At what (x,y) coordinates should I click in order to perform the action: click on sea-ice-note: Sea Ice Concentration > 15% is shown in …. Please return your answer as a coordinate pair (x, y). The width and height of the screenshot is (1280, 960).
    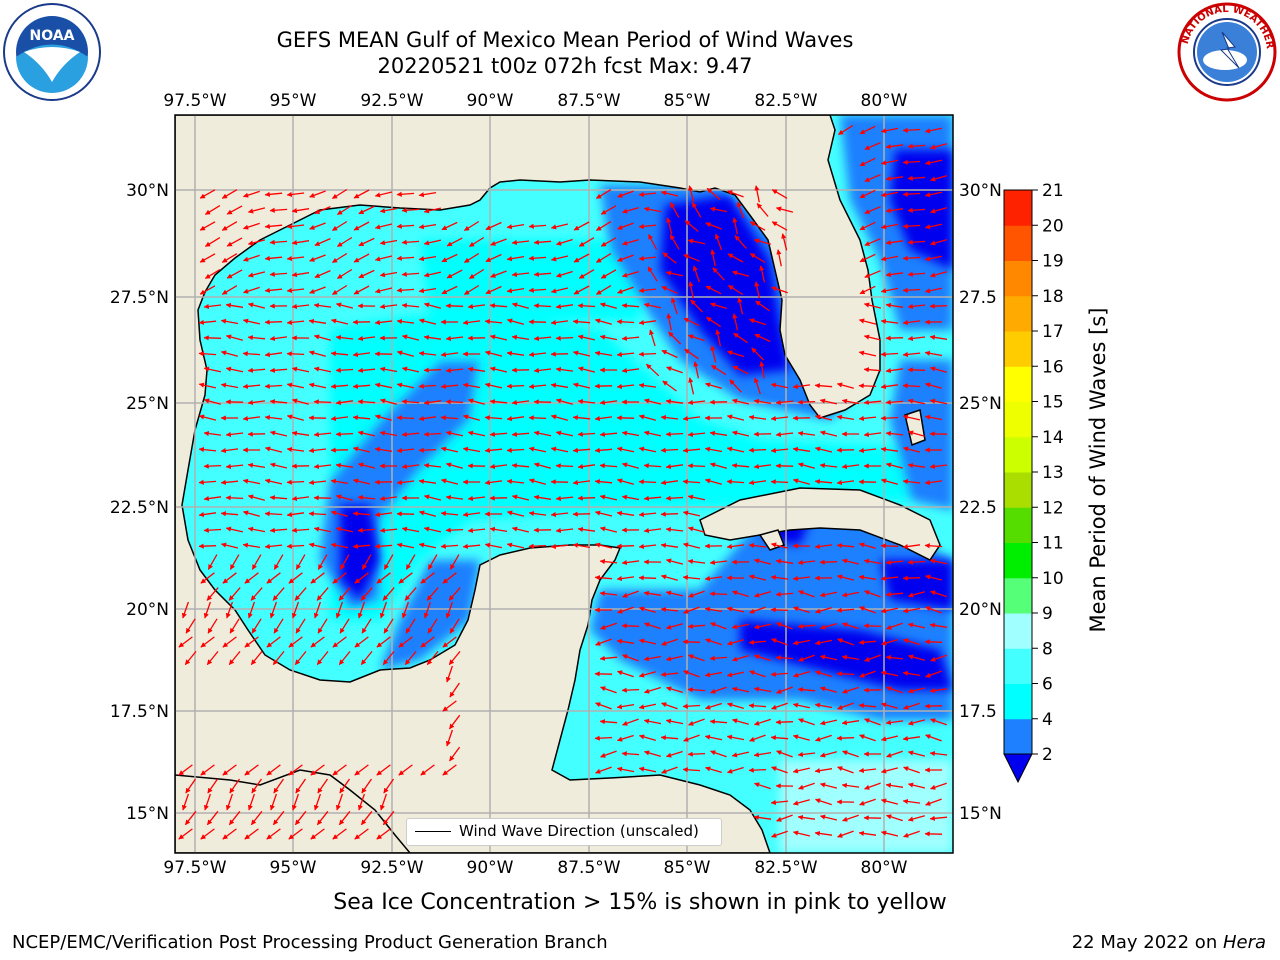
    Looking at the image, I should click on (640, 902).